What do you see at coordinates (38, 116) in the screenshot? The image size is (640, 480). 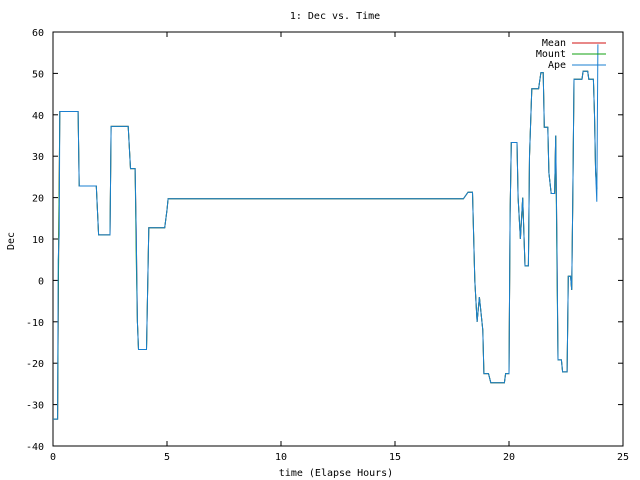 I see `y-tick-label: 40` at bounding box center [38, 116].